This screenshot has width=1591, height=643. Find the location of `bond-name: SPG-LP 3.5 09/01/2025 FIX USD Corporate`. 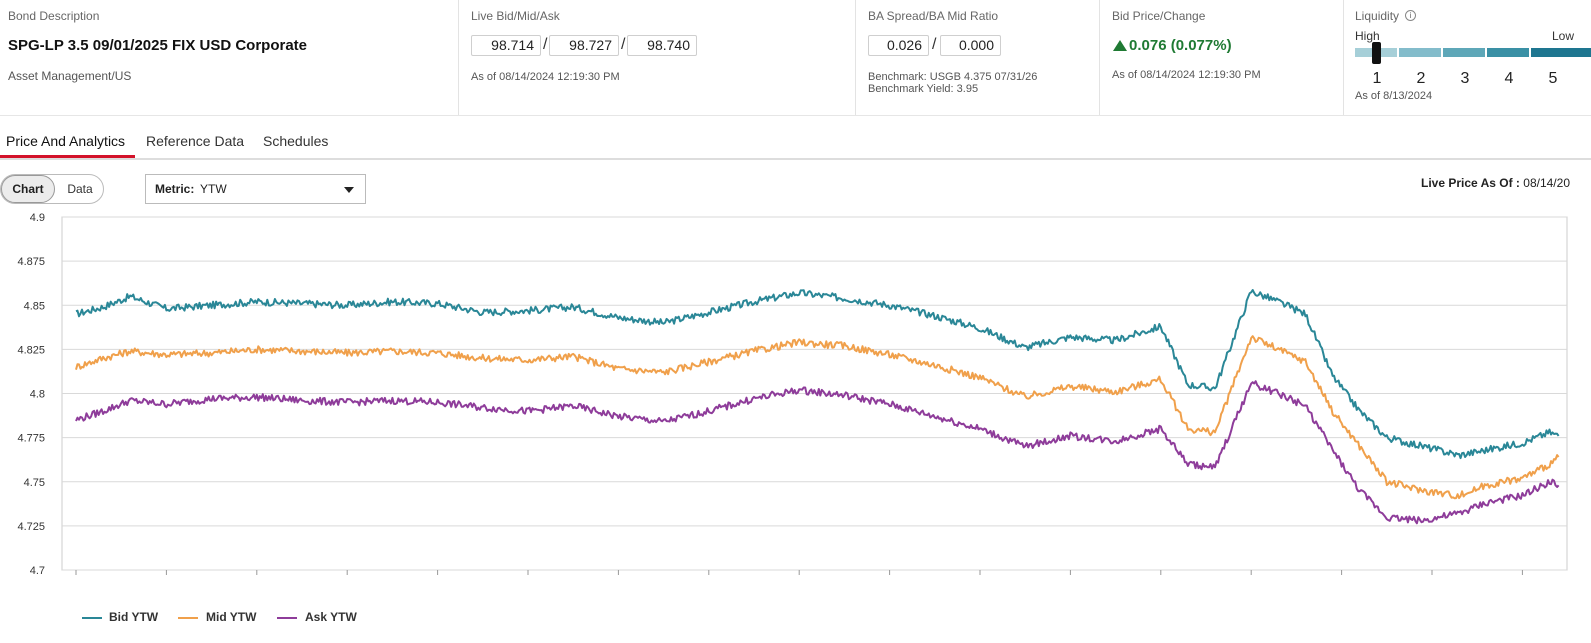

bond-name: SPG-LP 3.5 09/01/2025 FIX USD Corporate is located at coordinates (158, 45).